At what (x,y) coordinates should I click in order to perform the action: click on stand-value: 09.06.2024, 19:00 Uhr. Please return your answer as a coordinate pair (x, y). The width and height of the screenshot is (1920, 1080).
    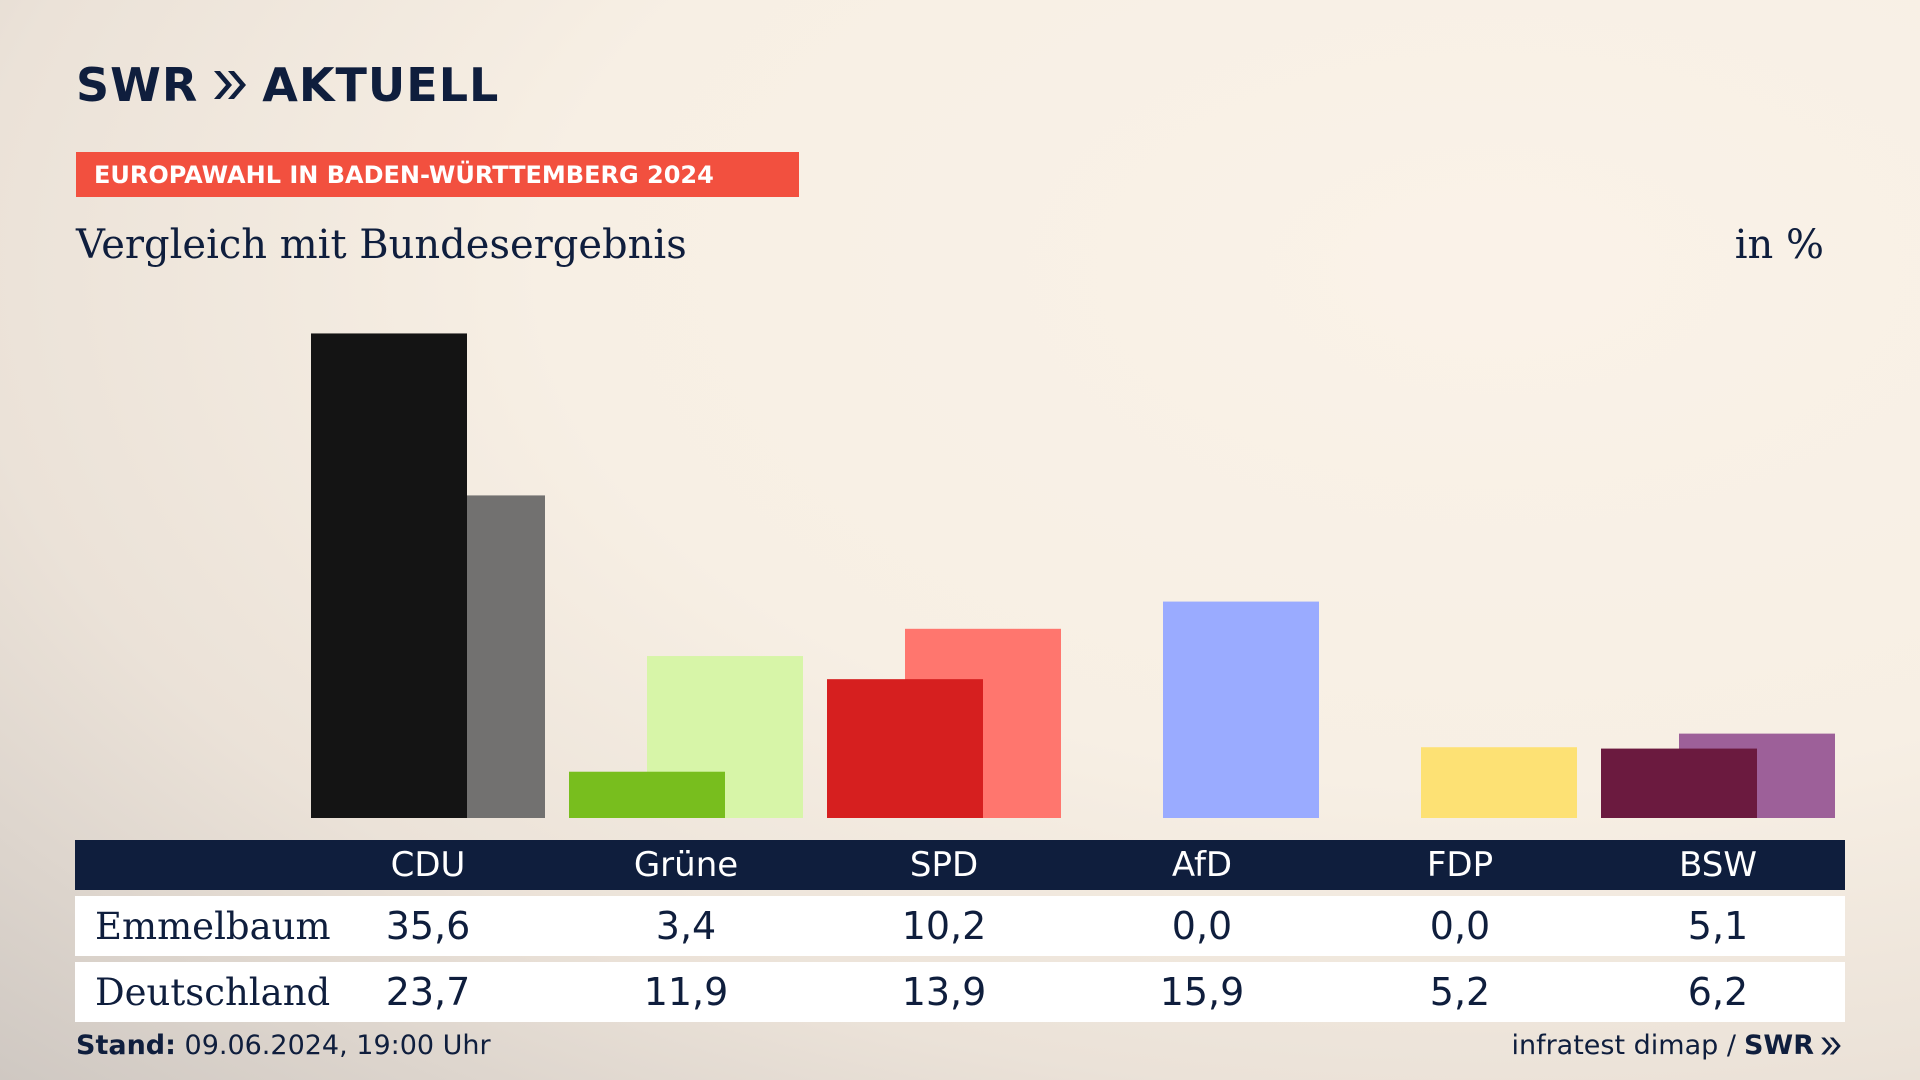
    Looking at the image, I should click on (337, 1045).